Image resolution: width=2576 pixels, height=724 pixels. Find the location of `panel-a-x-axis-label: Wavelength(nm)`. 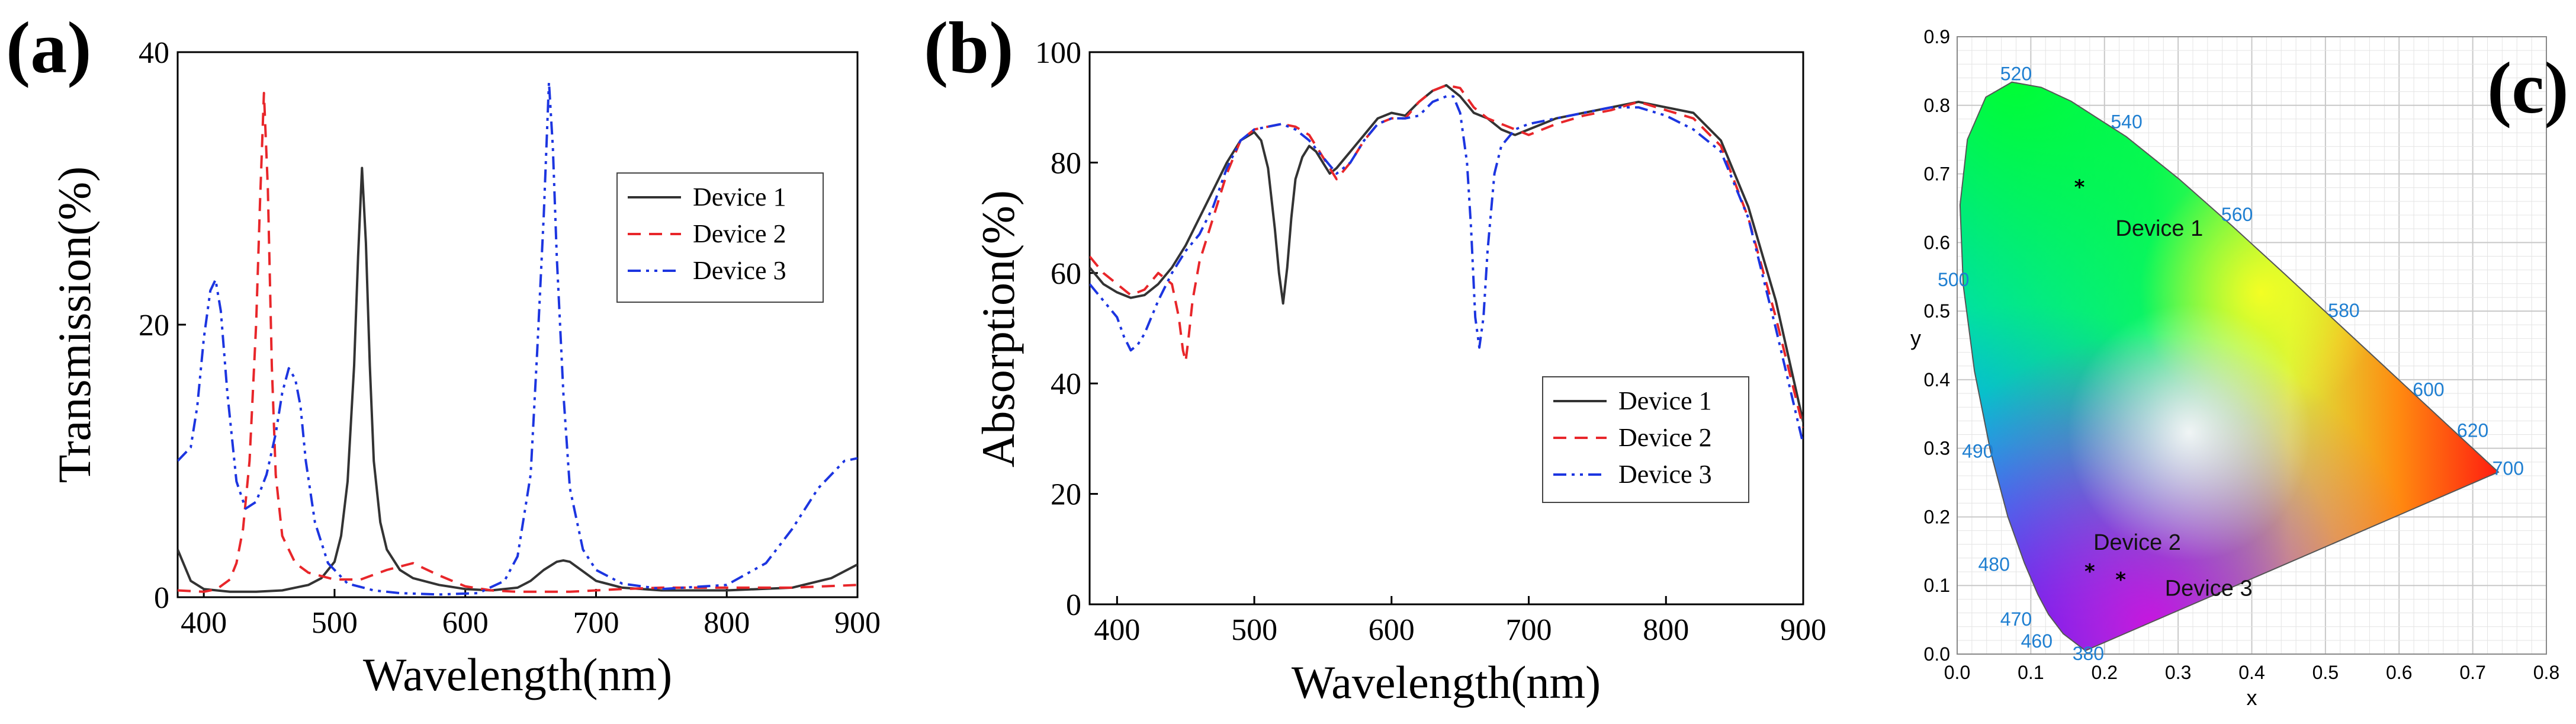

panel-a-x-axis-label: Wavelength(nm) is located at coordinates (517, 674).